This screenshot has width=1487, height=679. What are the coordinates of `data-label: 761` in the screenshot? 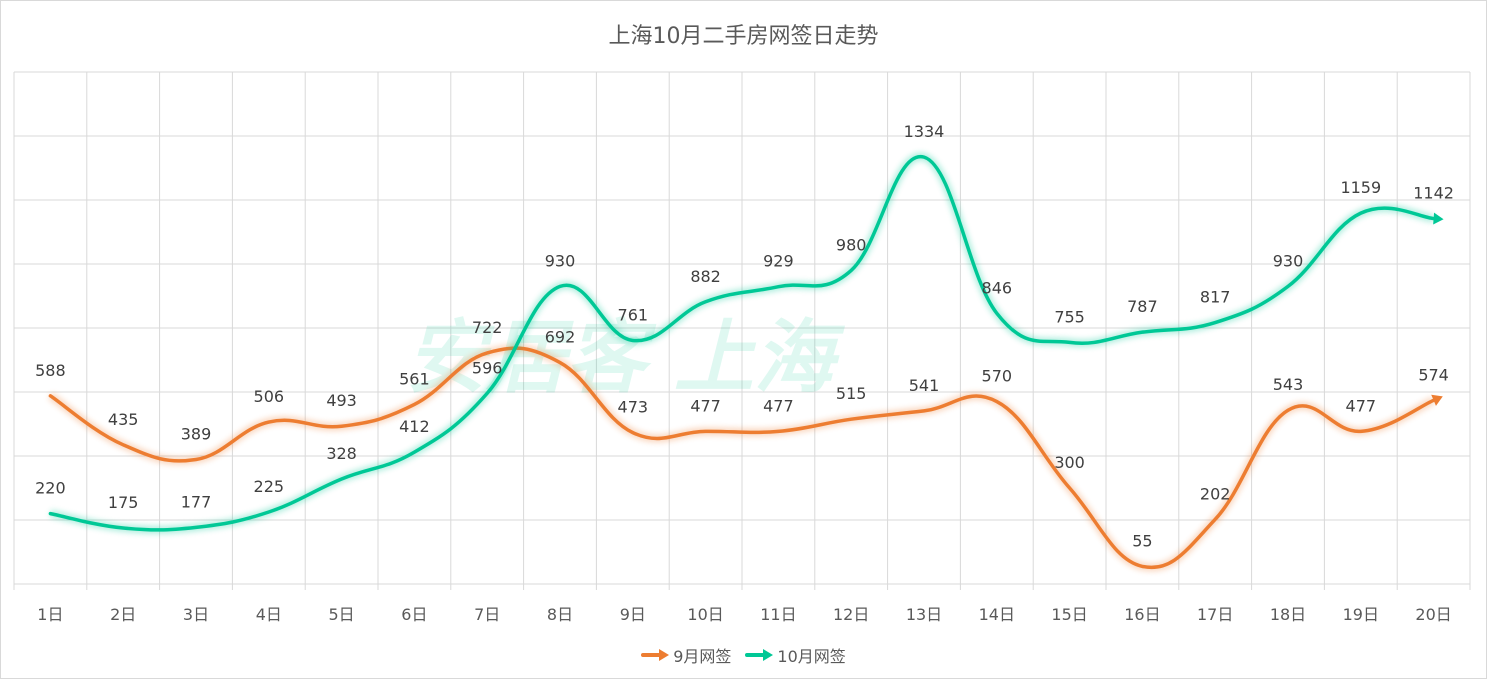 It's located at (633, 314).